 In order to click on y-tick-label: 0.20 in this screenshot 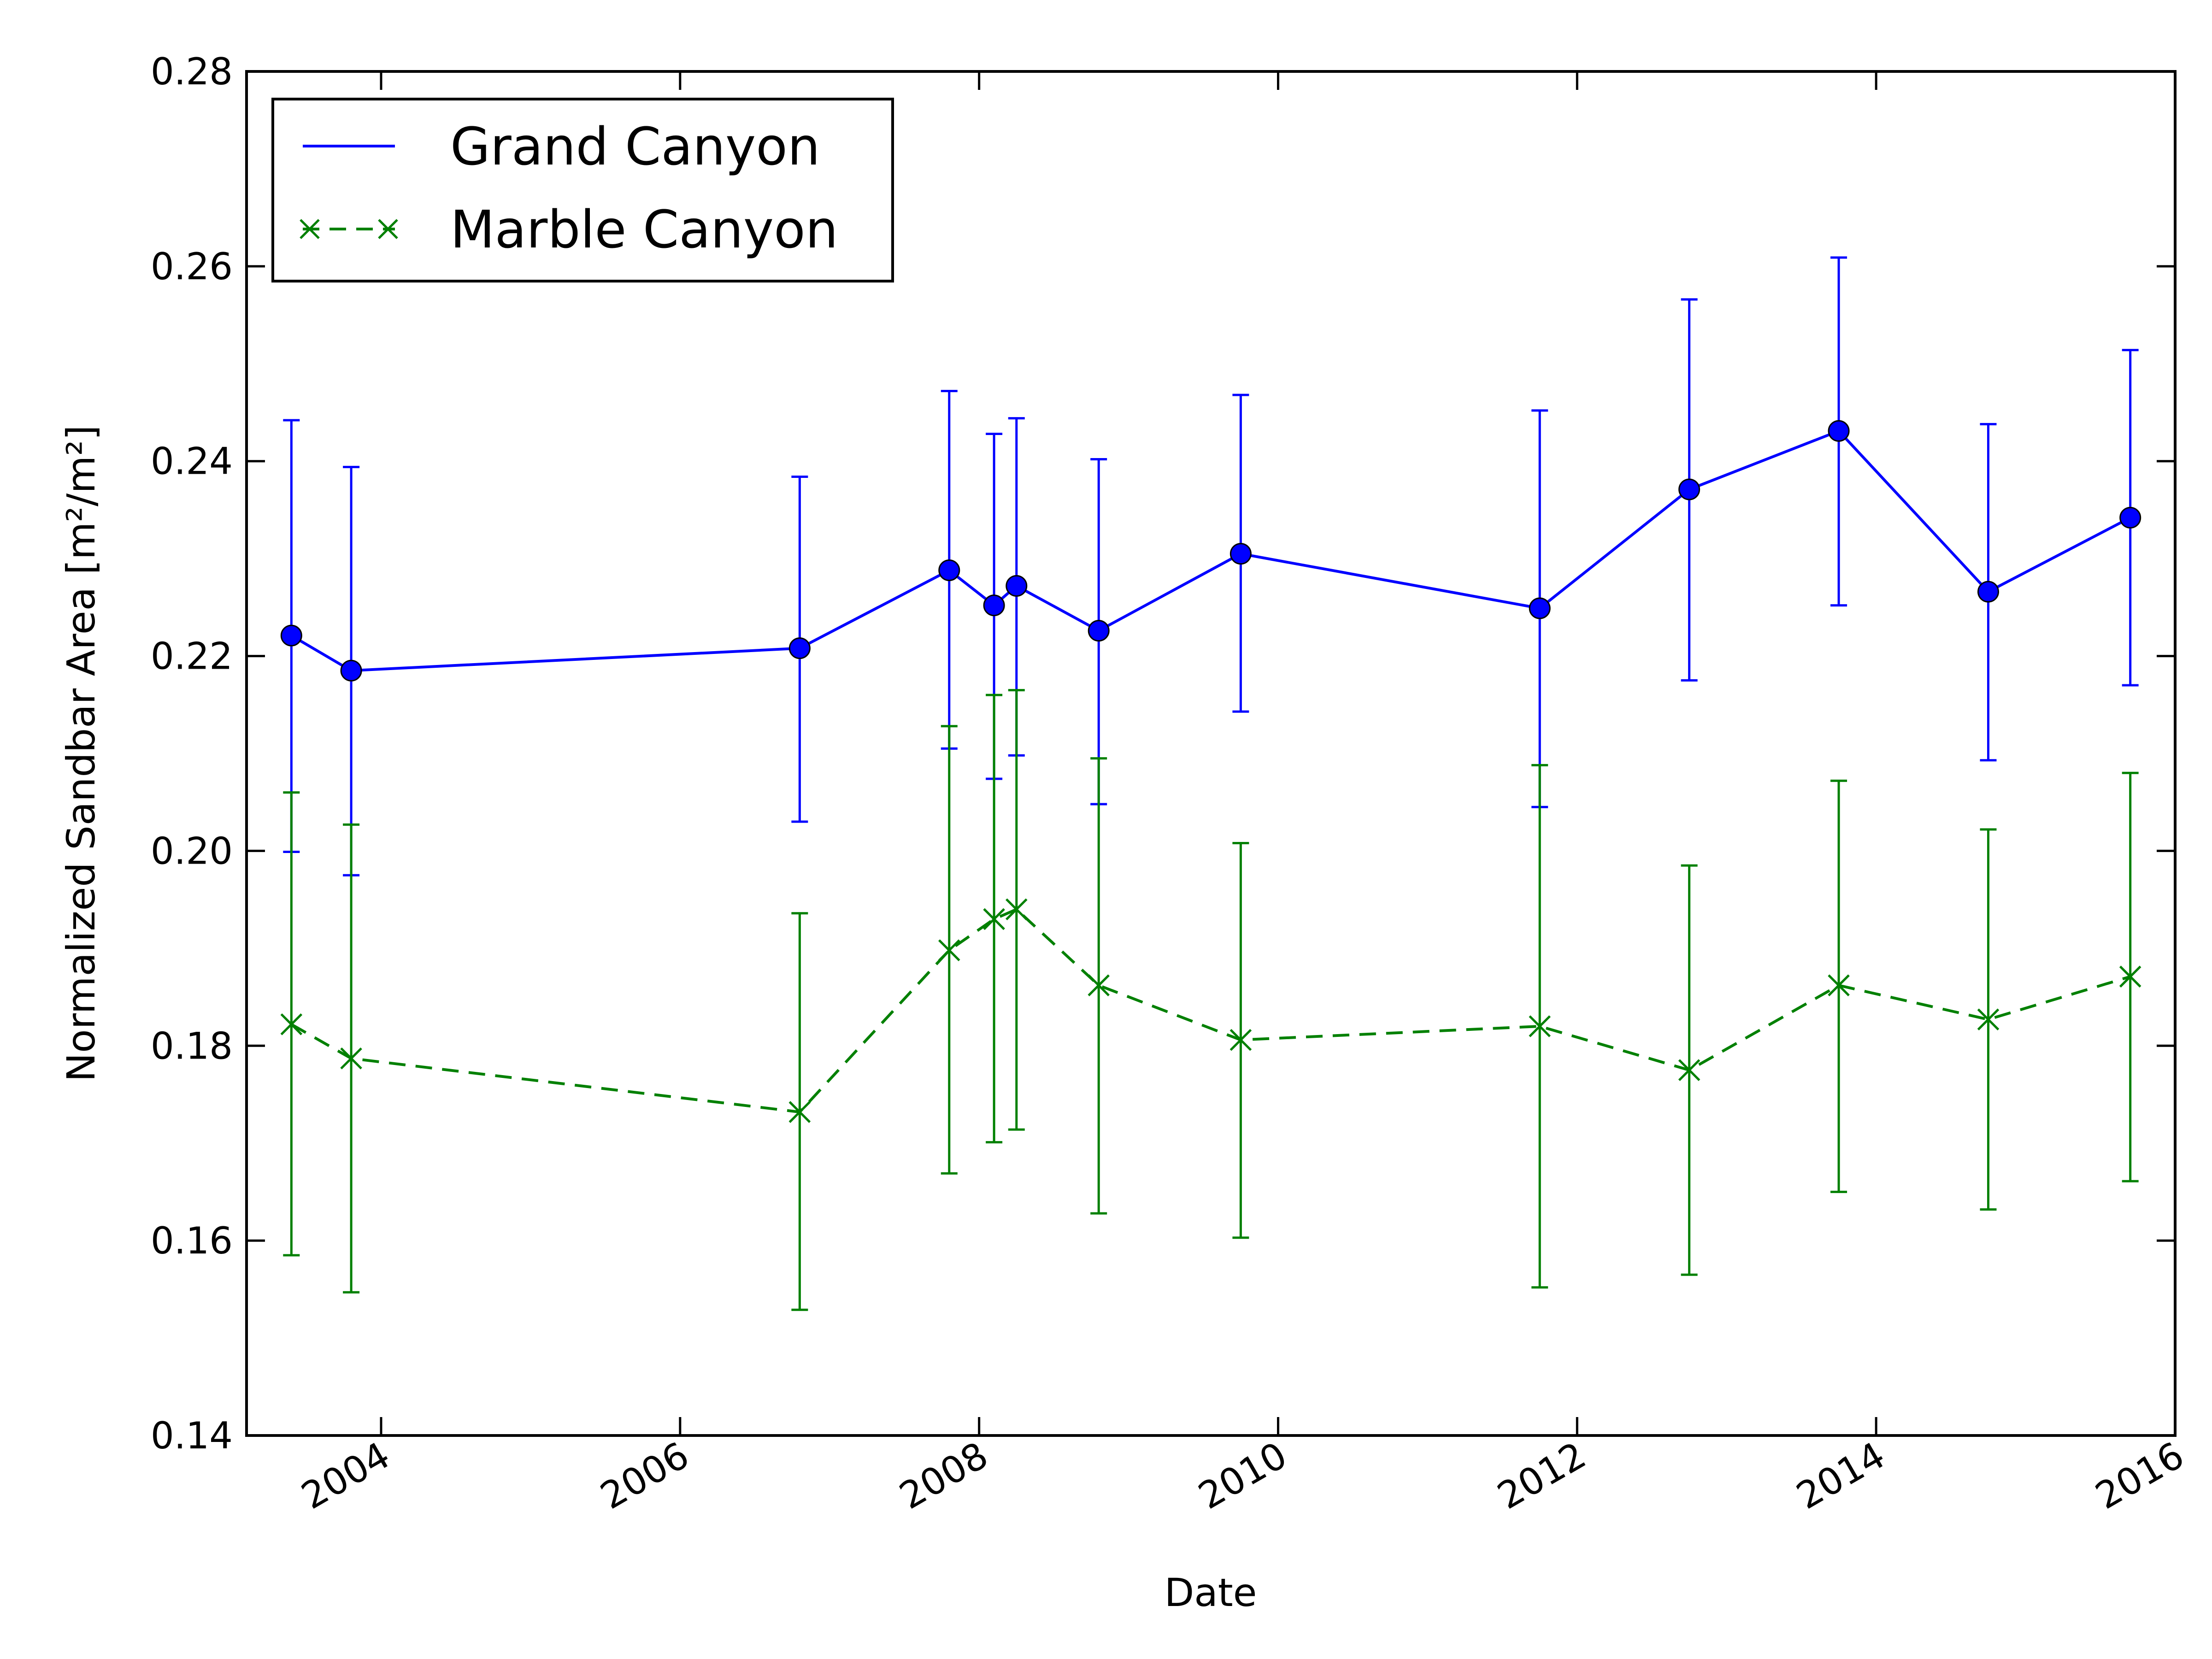, I will do `click(192, 851)`.